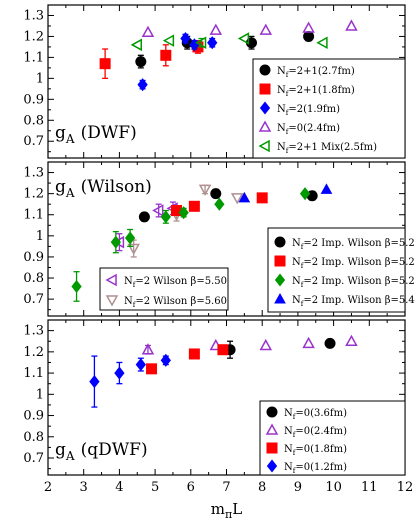  I want to click on legend-label: Nf=2 Wilson β=5.60, so click(175, 302).